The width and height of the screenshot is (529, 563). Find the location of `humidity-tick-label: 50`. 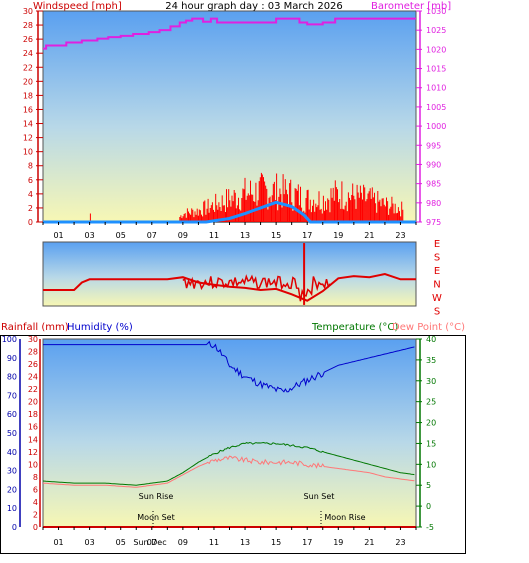

humidity-tick-label: 50 is located at coordinates (12, 433).